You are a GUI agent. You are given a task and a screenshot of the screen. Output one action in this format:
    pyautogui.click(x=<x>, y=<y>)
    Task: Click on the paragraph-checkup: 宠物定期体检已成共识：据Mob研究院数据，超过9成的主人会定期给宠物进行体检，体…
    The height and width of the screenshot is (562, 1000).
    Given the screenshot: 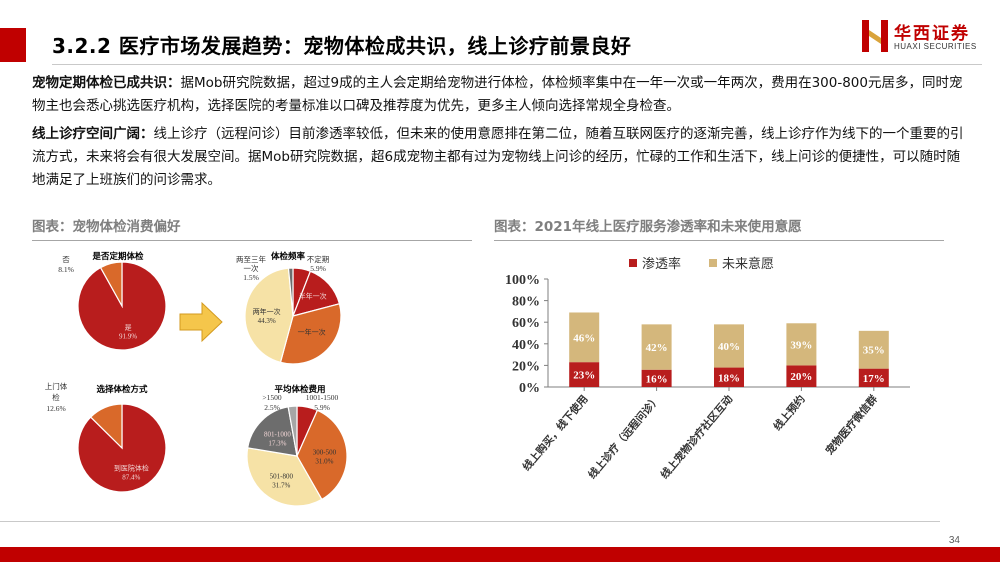 What is the action you would take?
    pyautogui.click(x=502, y=95)
    